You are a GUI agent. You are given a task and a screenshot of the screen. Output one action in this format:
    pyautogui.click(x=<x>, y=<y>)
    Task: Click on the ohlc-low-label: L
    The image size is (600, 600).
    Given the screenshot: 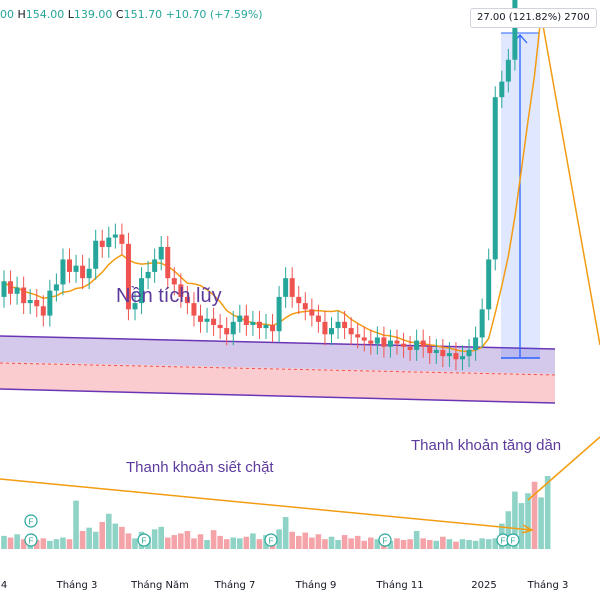 What is the action you would take?
    pyautogui.click(x=70, y=14)
    